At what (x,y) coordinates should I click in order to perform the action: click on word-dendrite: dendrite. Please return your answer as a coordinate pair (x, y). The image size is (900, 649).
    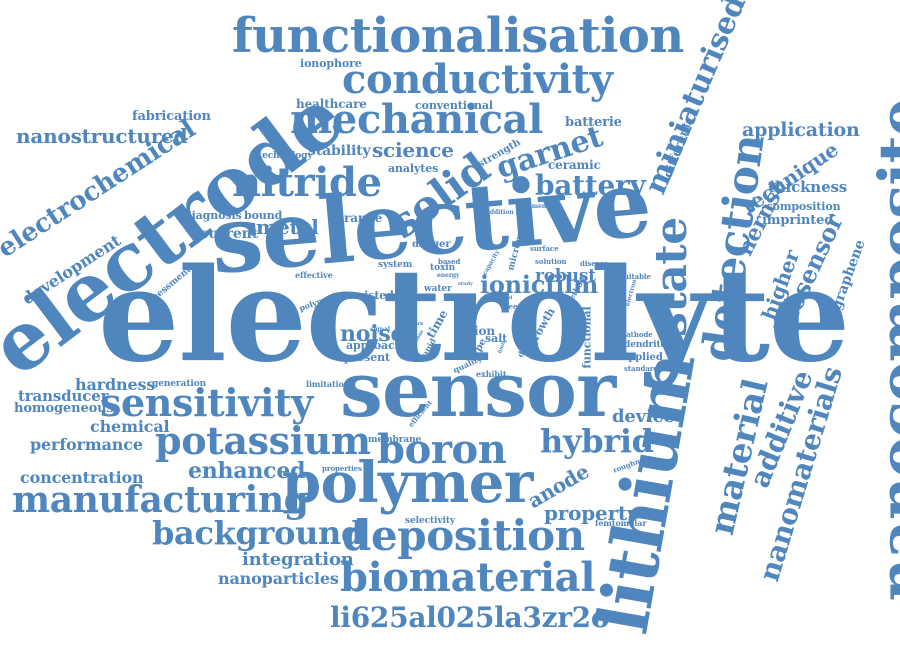
    Looking at the image, I should click on (645, 345).